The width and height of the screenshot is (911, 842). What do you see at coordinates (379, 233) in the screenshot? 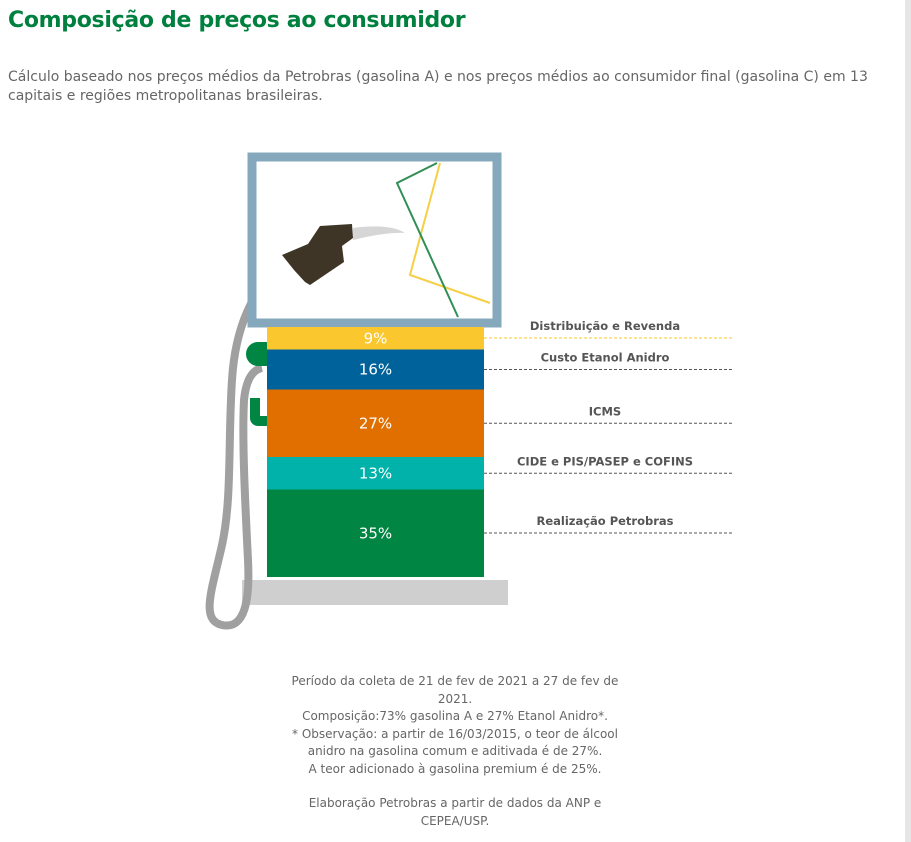
I see `hose-tip` at bounding box center [379, 233].